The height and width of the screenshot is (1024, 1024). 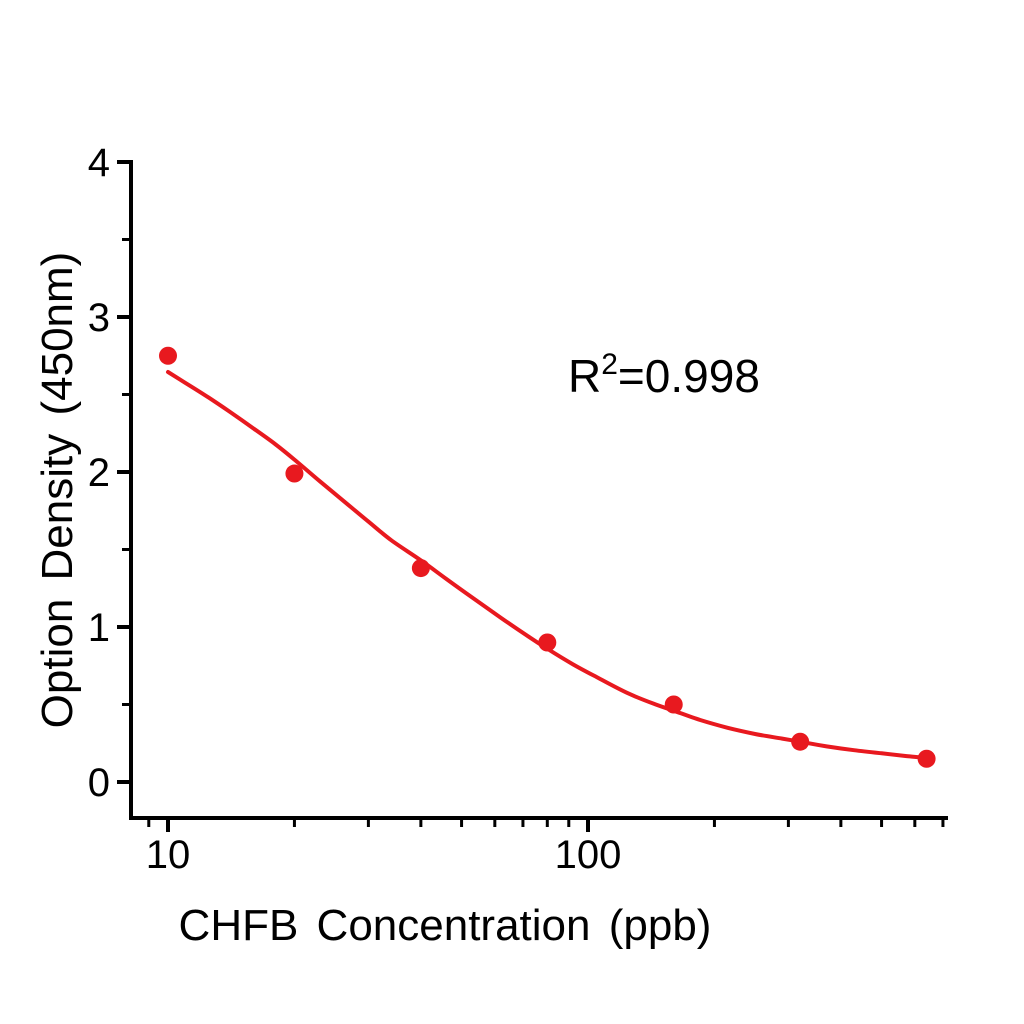 I want to click on y-tick-label: 1, so click(x=99, y=628).